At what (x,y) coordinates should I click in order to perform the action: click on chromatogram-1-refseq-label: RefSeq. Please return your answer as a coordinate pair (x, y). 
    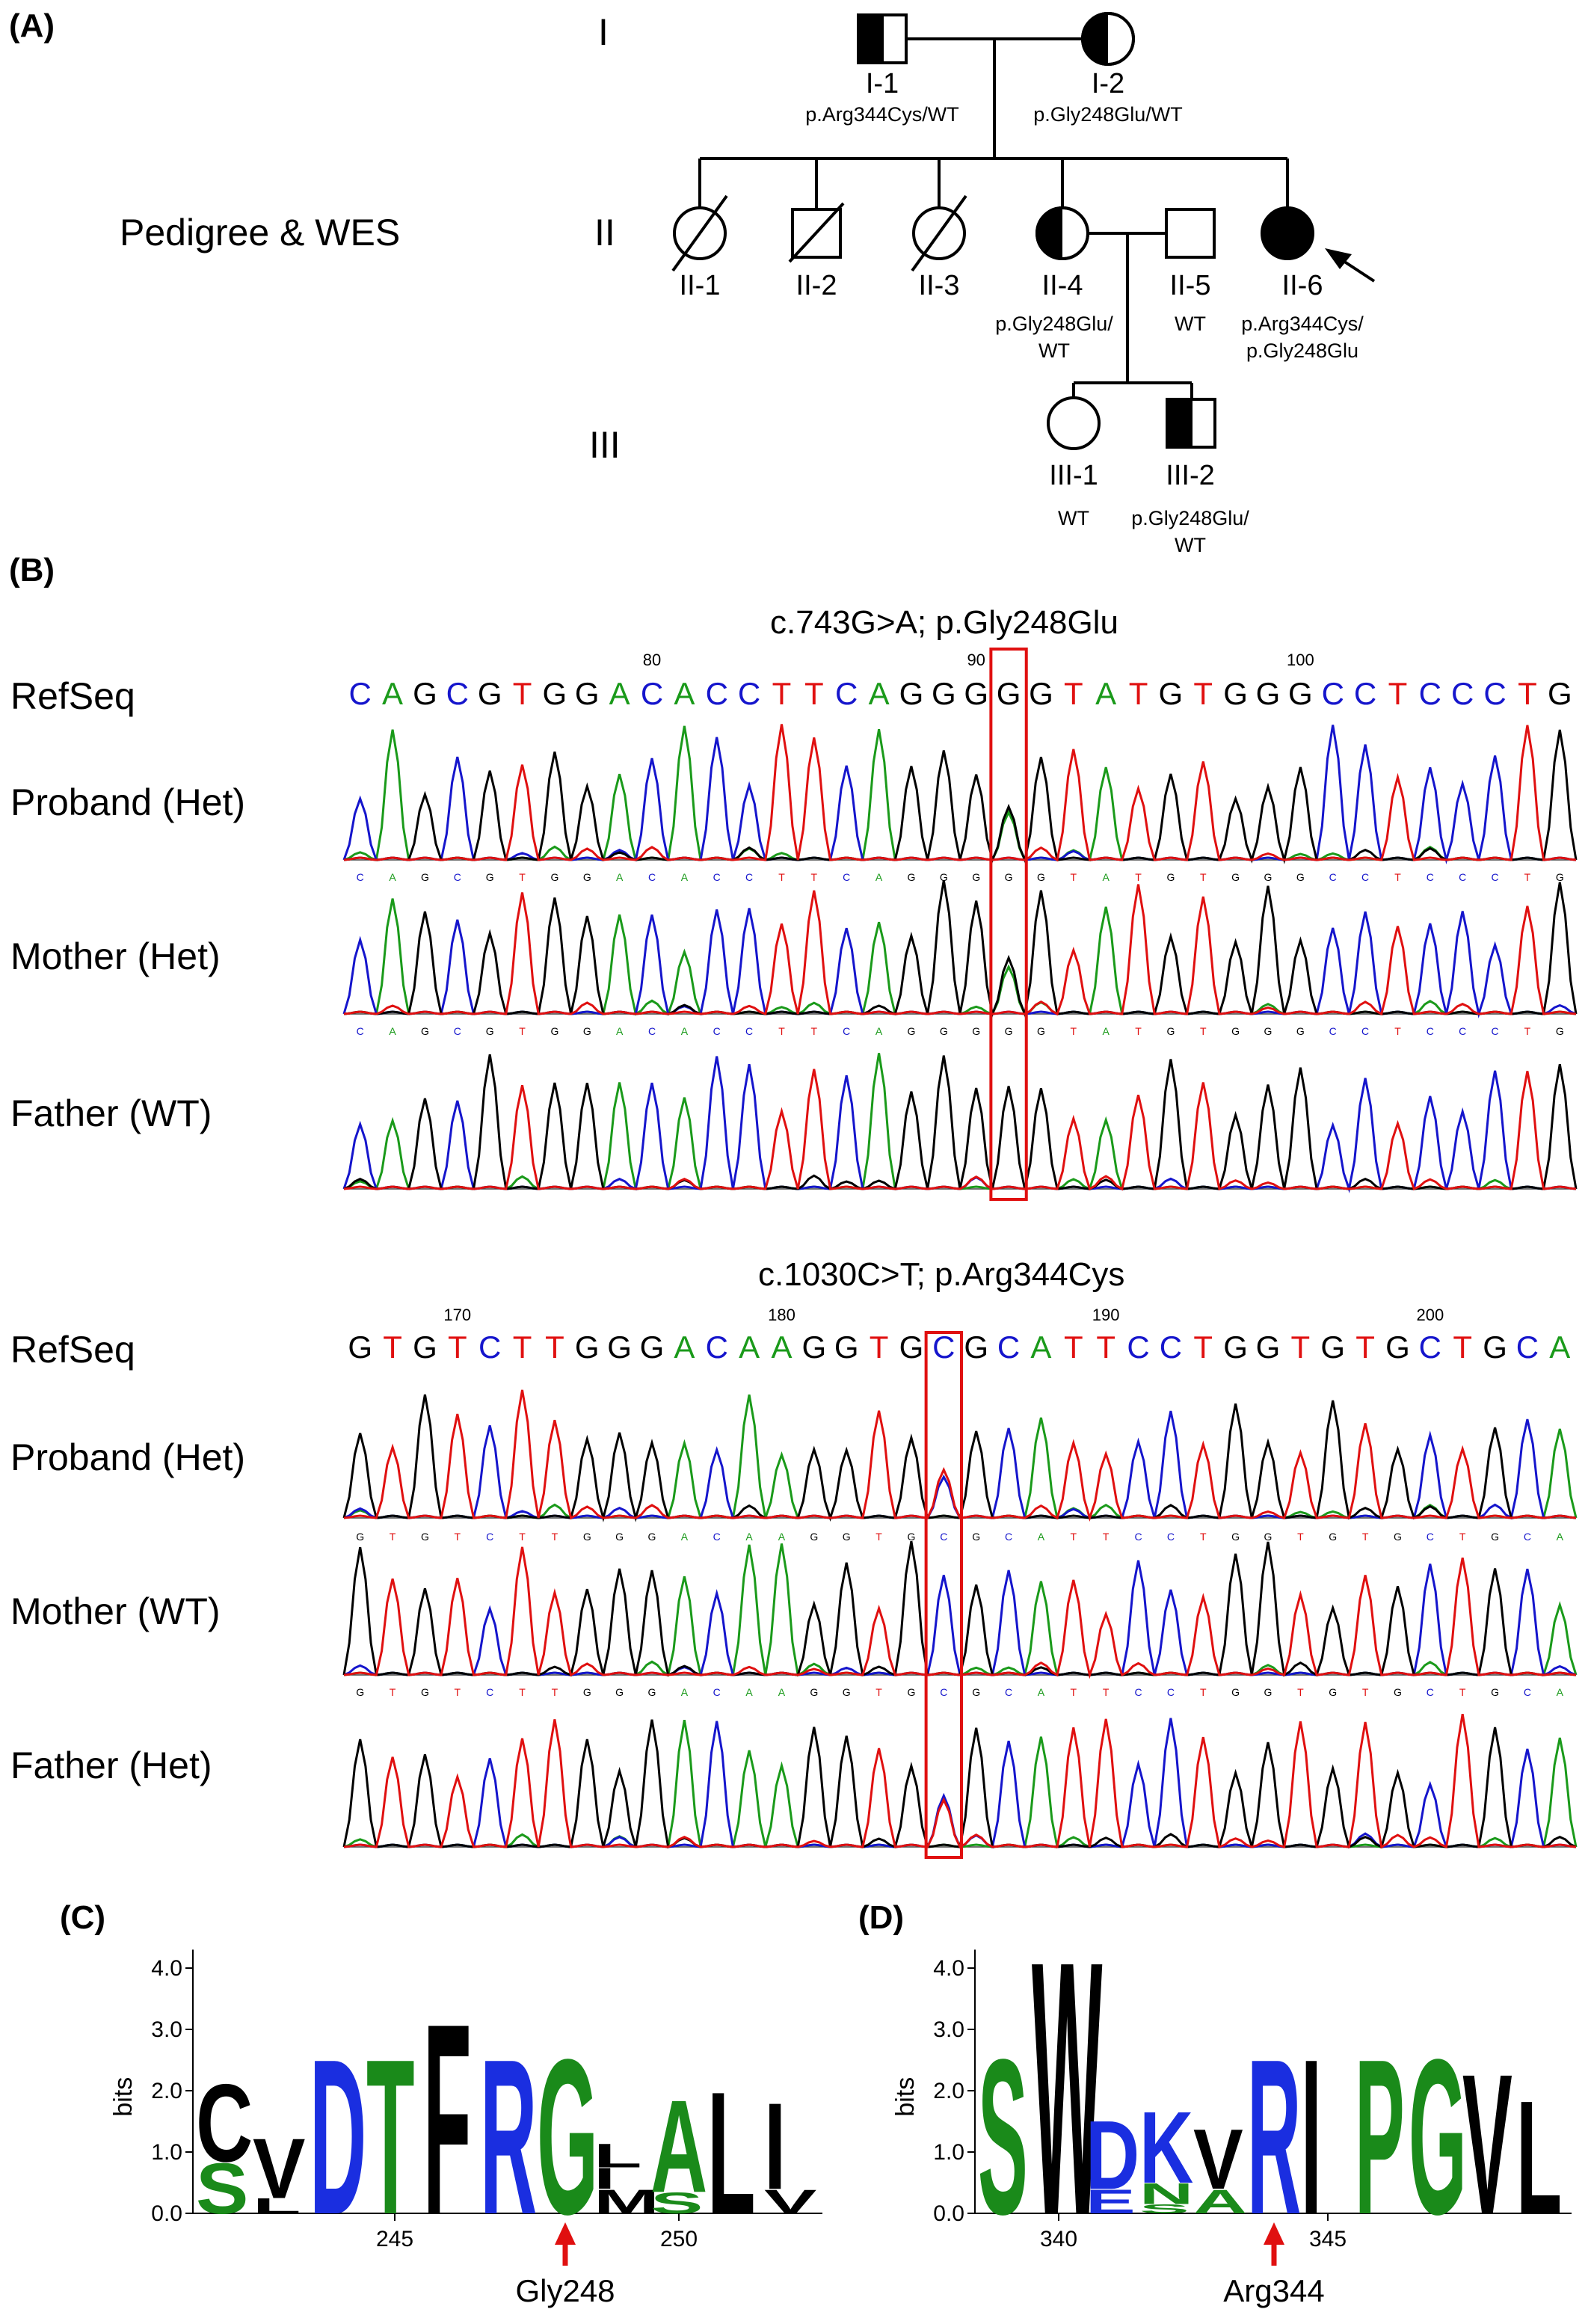
    Looking at the image, I should click on (72, 696).